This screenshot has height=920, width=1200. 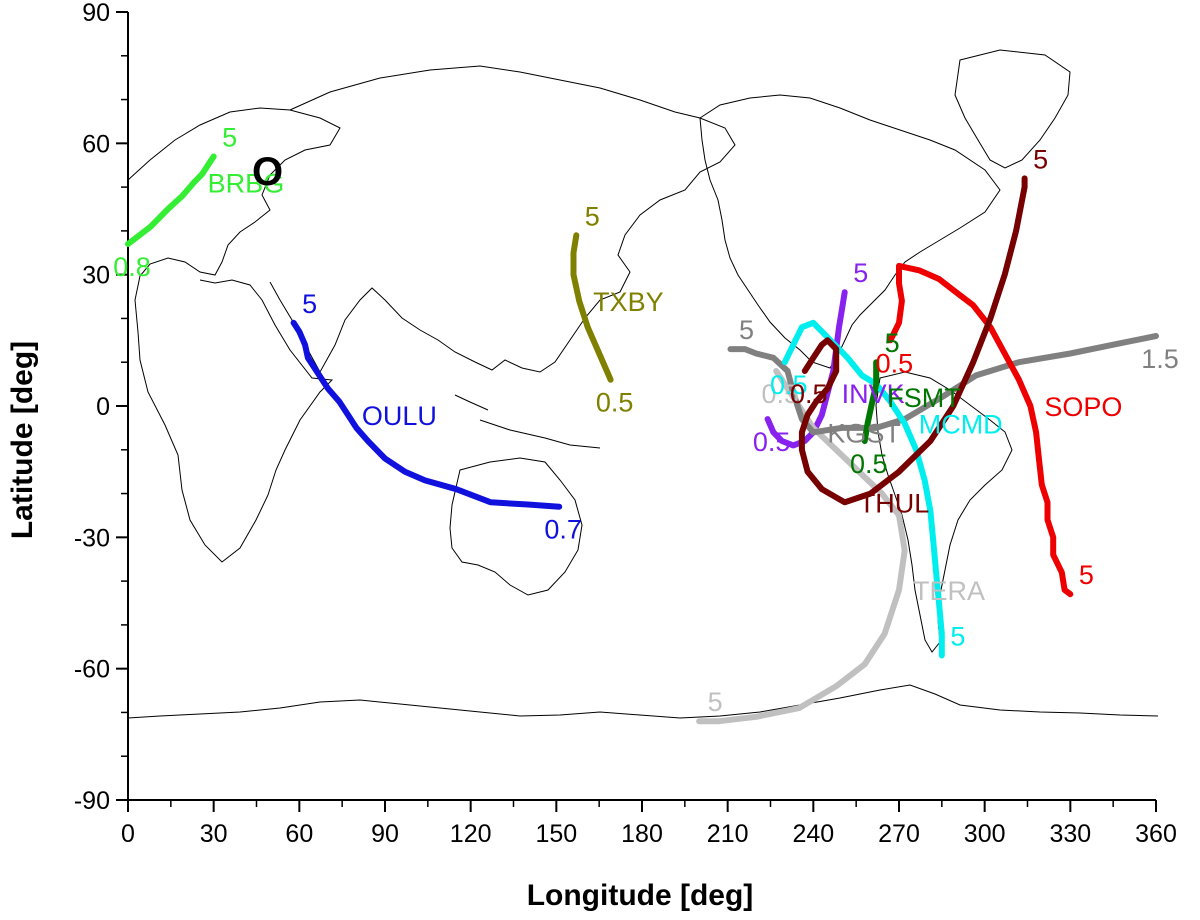 What do you see at coordinates (214, 834) in the screenshot?
I see `x-tick-label: 30` at bounding box center [214, 834].